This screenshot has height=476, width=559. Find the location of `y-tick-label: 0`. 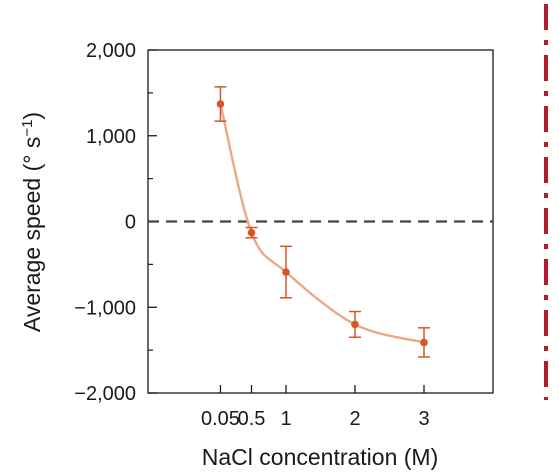

y-tick-label: 0 is located at coordinates (130, 223).